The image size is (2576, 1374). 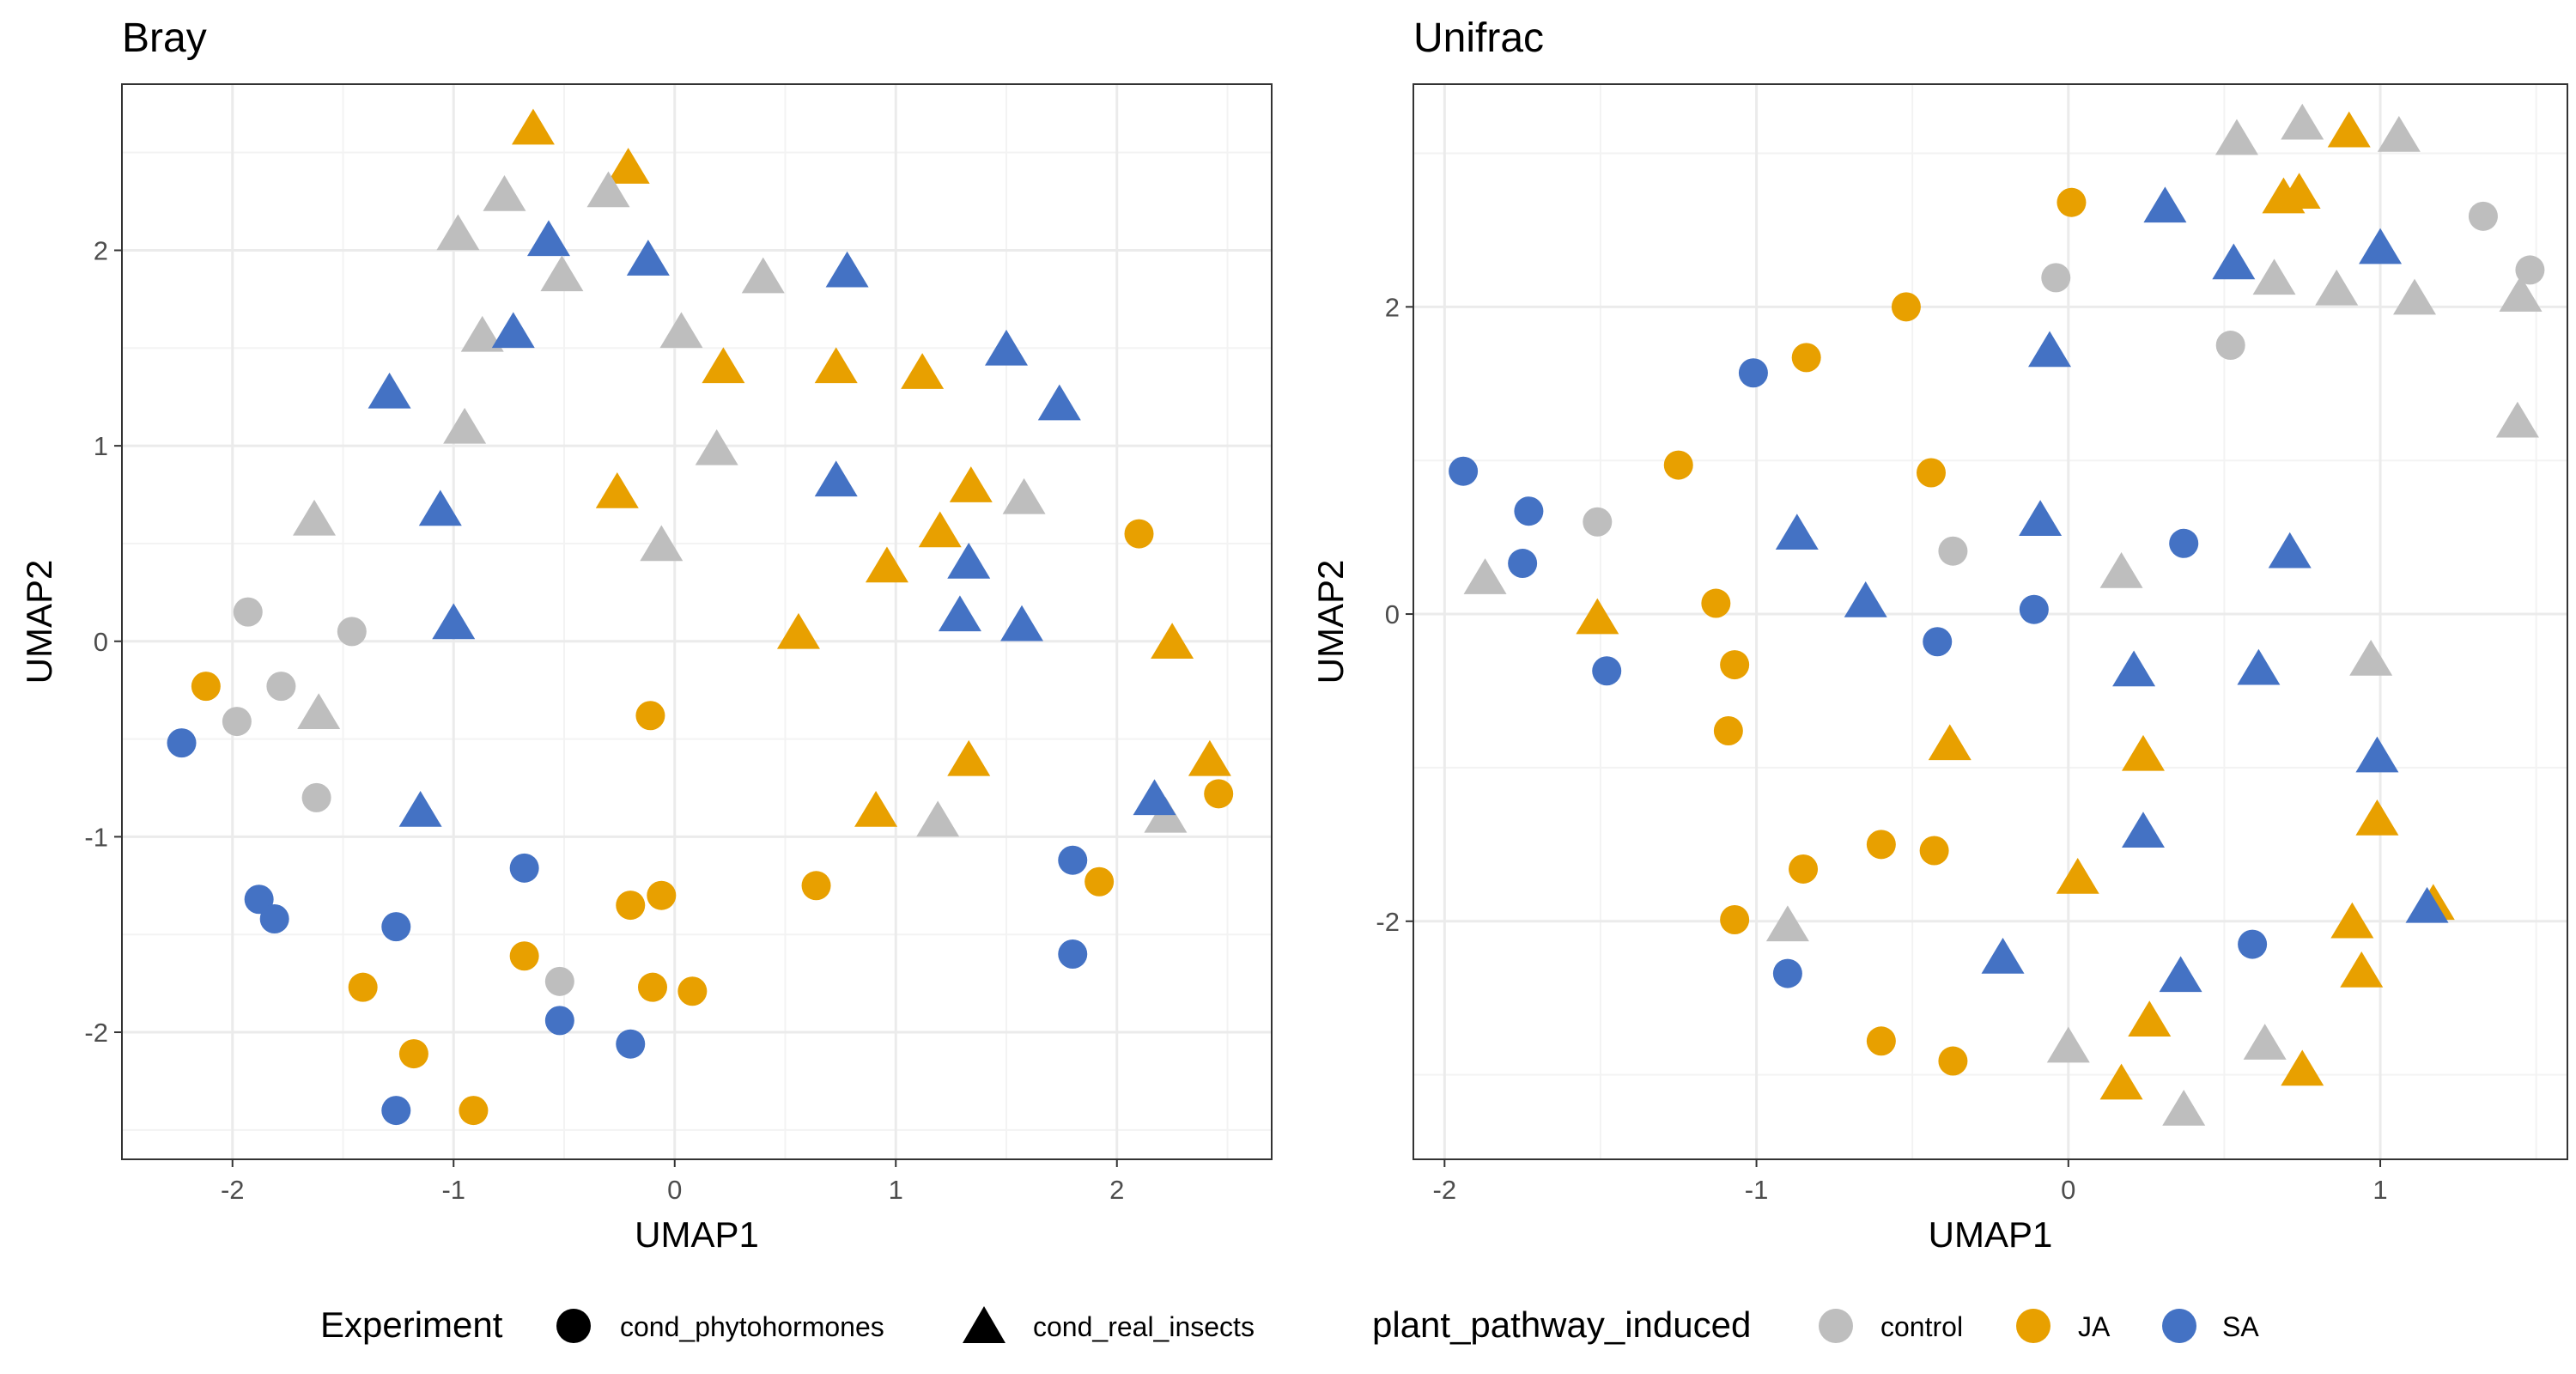 What do you see at coordinates (2240, 1326) in the screenshot?
I see `legend-label-sa: SA` at bounding box center [2240, 1326].